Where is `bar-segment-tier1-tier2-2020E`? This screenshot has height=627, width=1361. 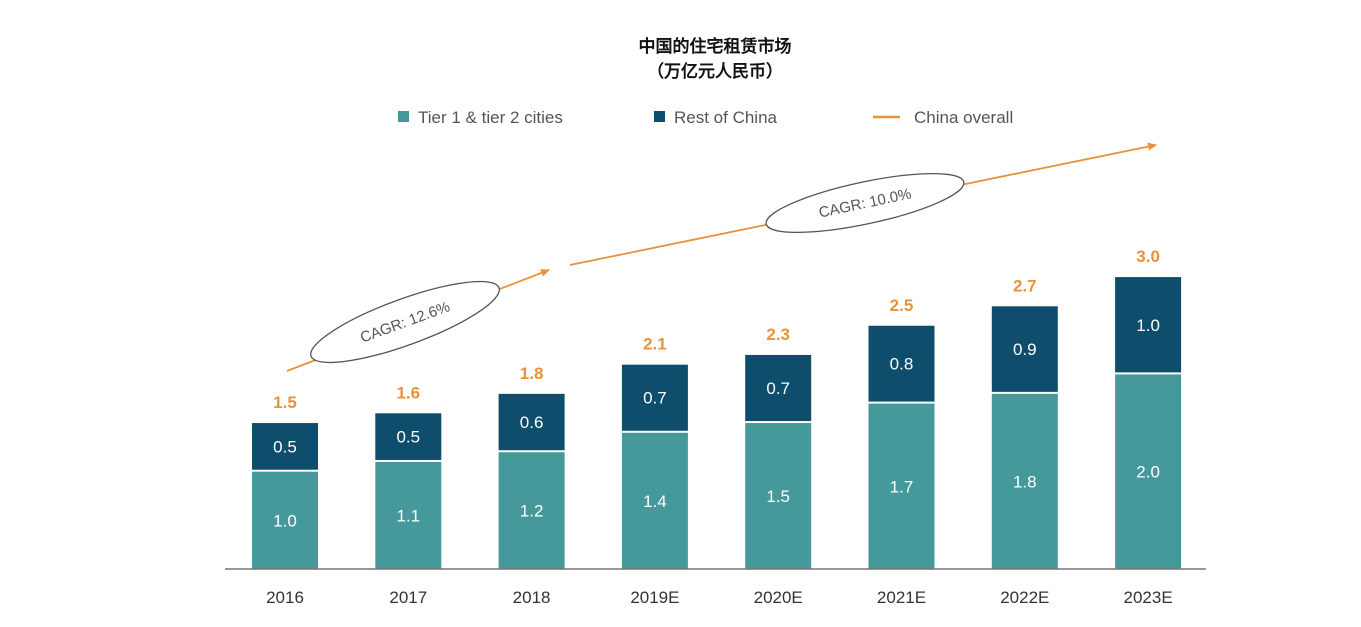 bar-segment-tier1-tier2-2020E is located at coordinates (778, 496).